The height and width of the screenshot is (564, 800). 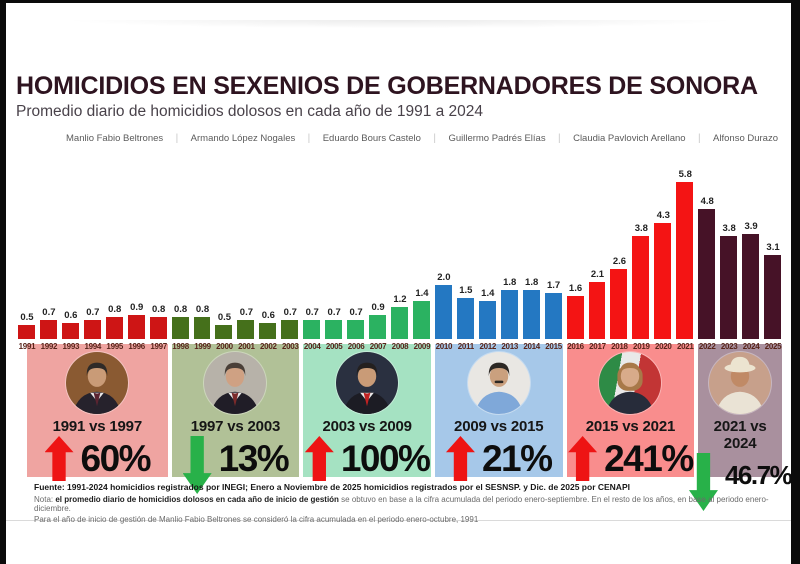 What do you see at coordinates (422, 176) in the screenshot?
I see `bar-cell-2009: 1.4 2009` at bounding box center [422, 176].